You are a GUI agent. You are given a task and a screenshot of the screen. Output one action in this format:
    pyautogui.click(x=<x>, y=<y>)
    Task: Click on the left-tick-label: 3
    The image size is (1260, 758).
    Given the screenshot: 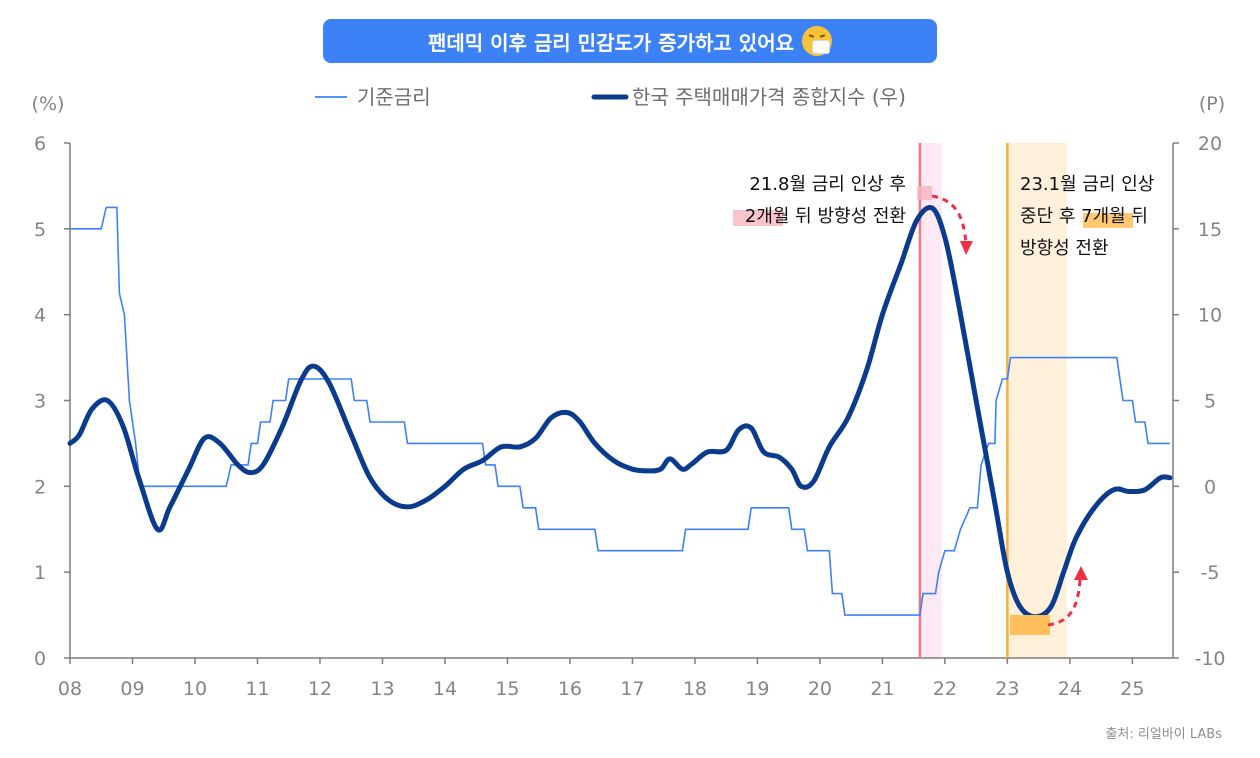 What is the action you would take?
    pyautogui.click(x=40, y=402)
    